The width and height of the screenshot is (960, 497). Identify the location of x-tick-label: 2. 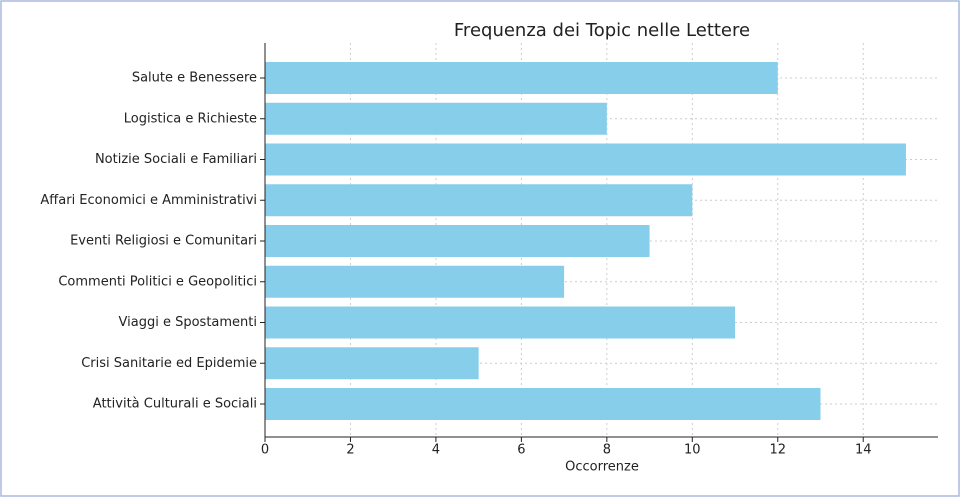
(350, 450).